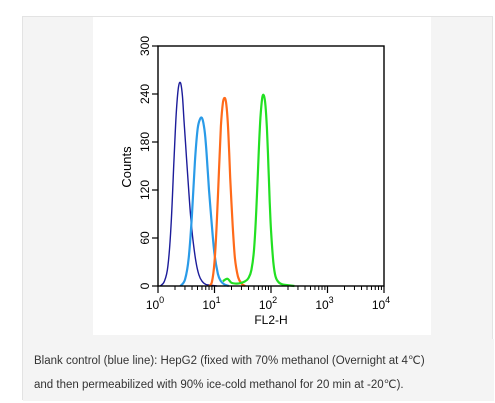 The height and width of the screenshot is (403, 495). I want to click on x-tick-label: 10⁴, so click(381, 303).